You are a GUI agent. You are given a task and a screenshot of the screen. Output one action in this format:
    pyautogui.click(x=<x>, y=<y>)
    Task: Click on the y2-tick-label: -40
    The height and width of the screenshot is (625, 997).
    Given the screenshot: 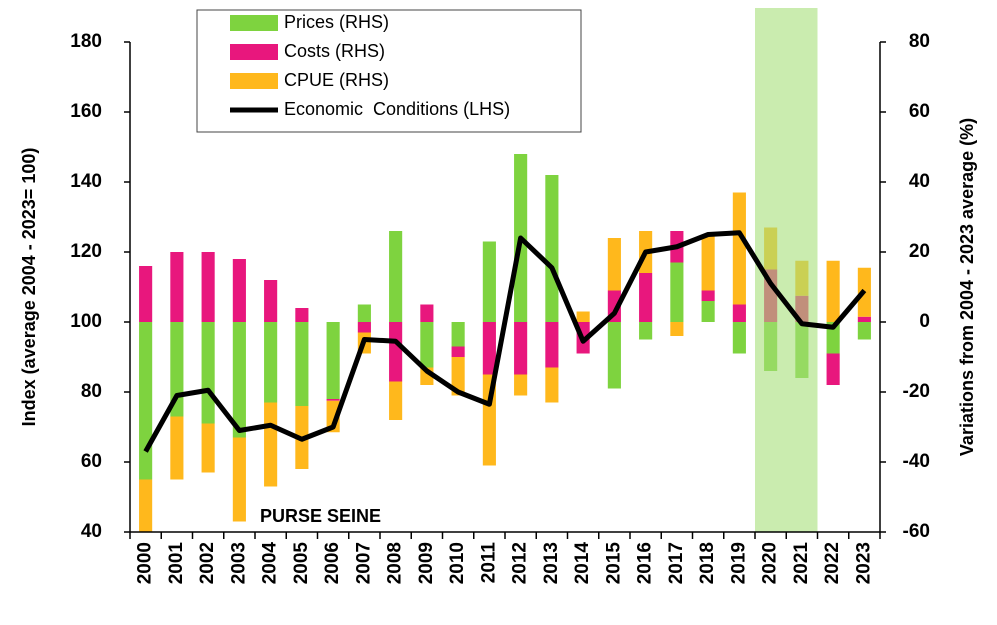 What is the action you would take?
    pyautogui.click(x=916, y=461)
    